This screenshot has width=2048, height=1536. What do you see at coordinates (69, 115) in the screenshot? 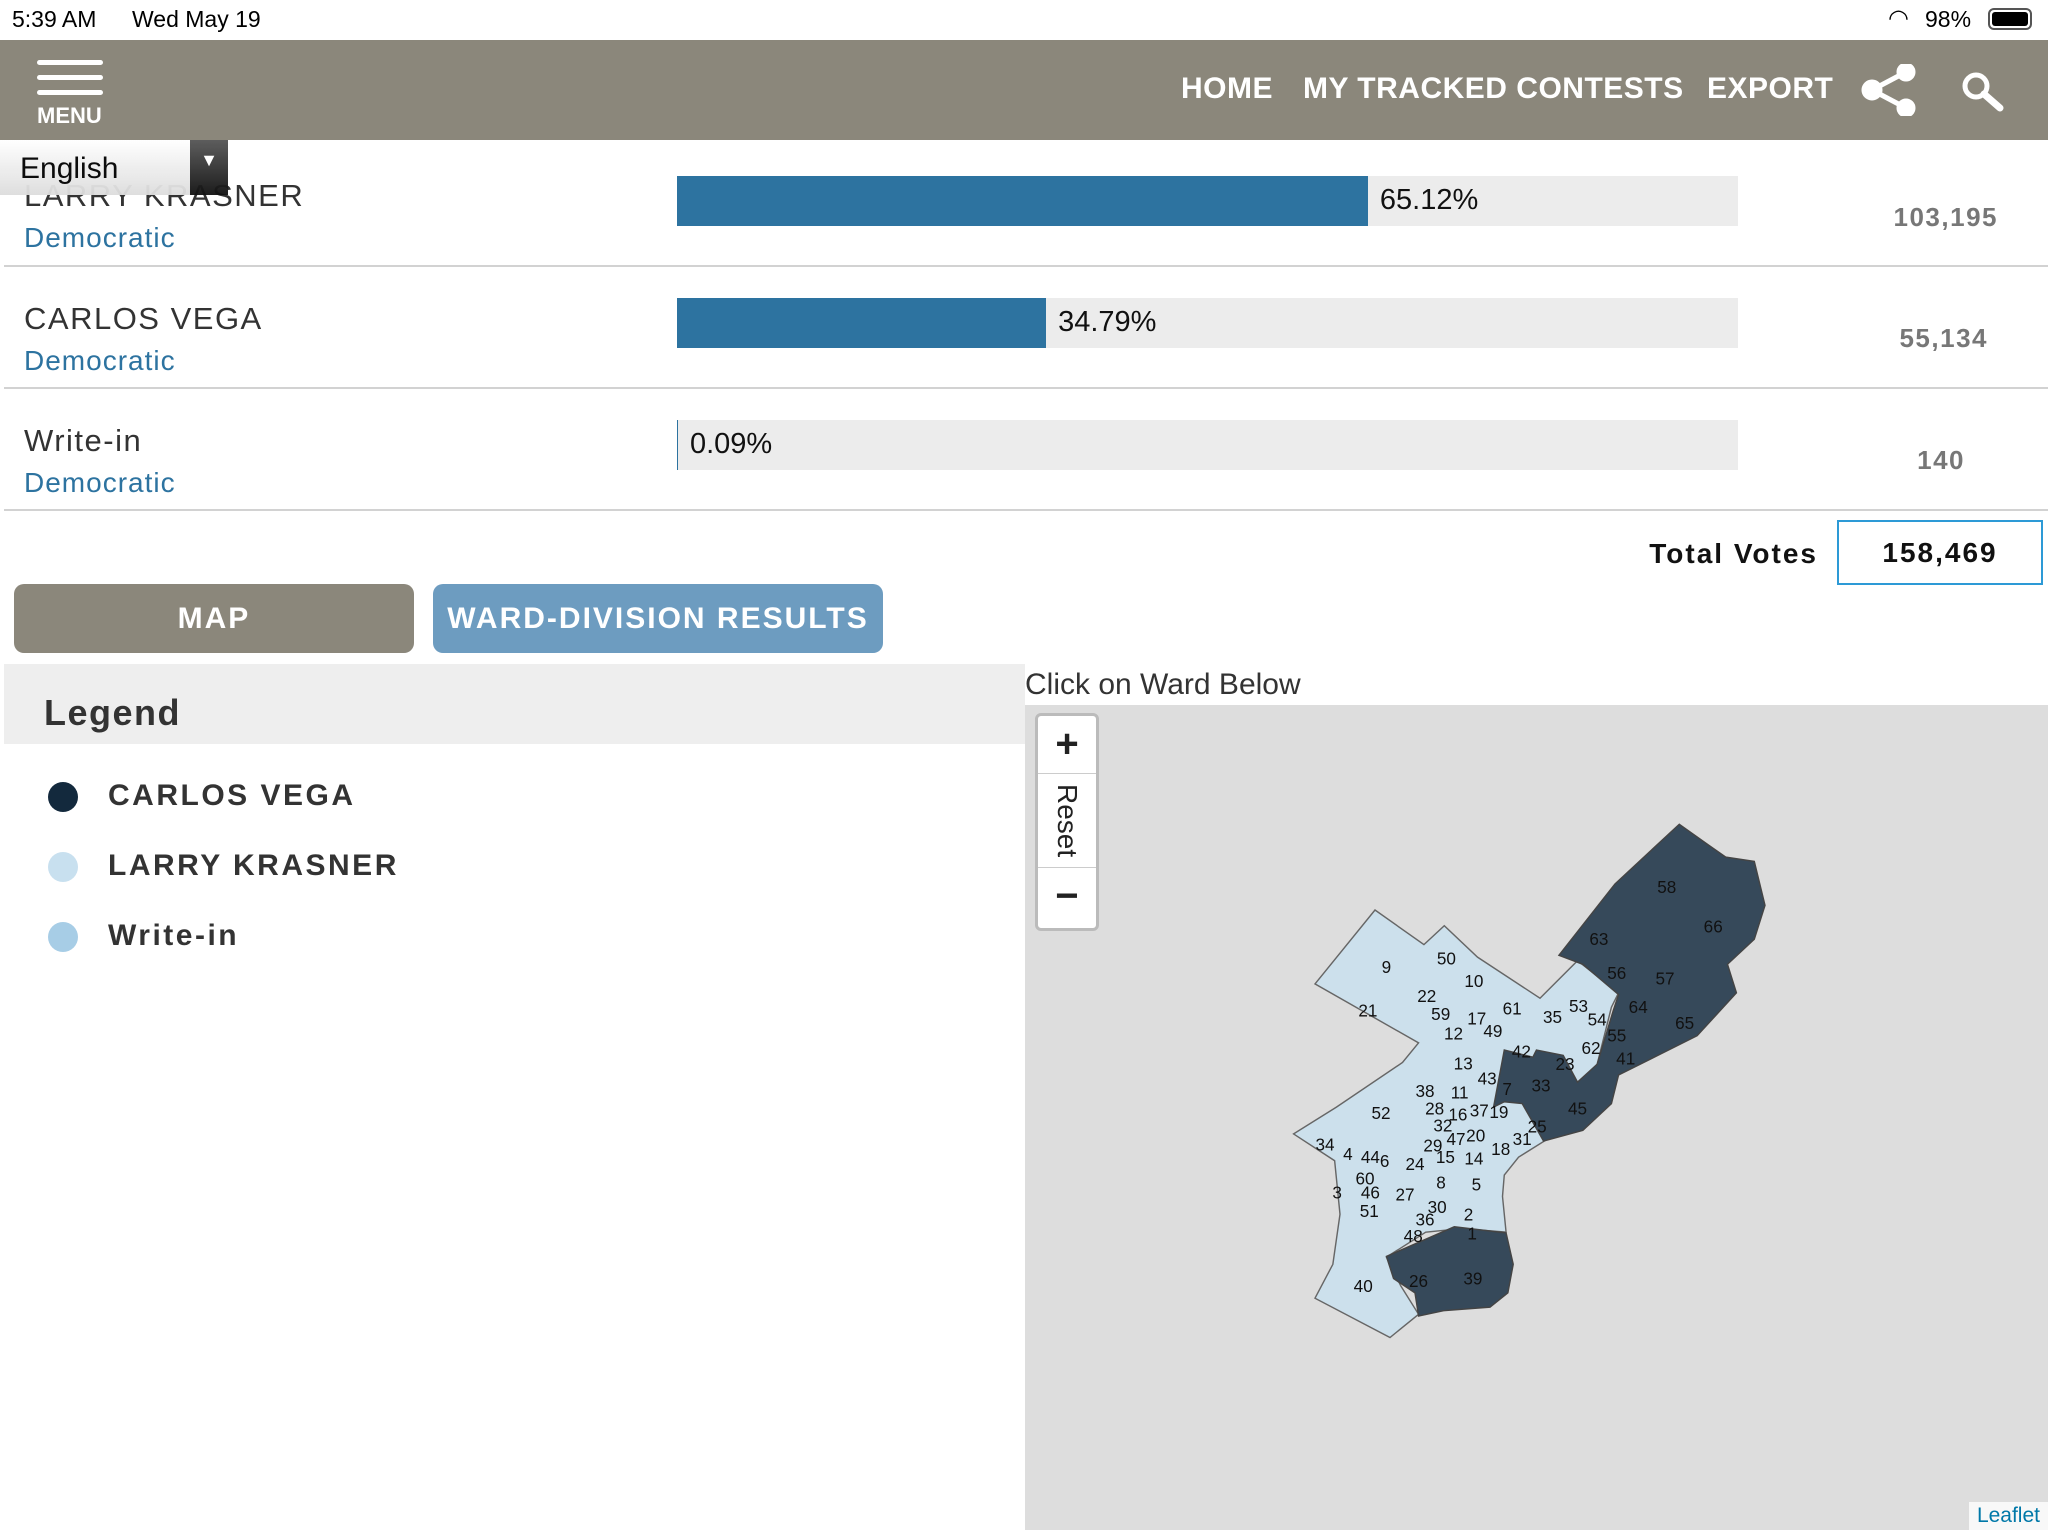
I see `menu-label: MENU` at bounding box center [69, 115].